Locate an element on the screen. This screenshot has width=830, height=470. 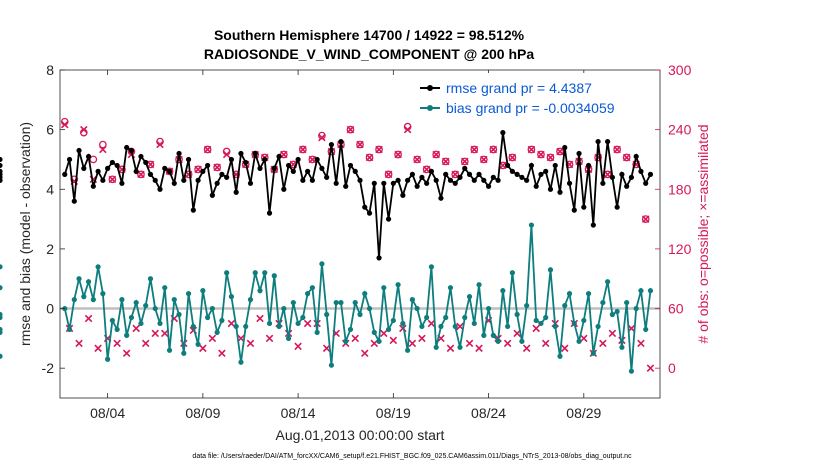
x-tick-label: 08/14 is located at coordinates (298, 413).